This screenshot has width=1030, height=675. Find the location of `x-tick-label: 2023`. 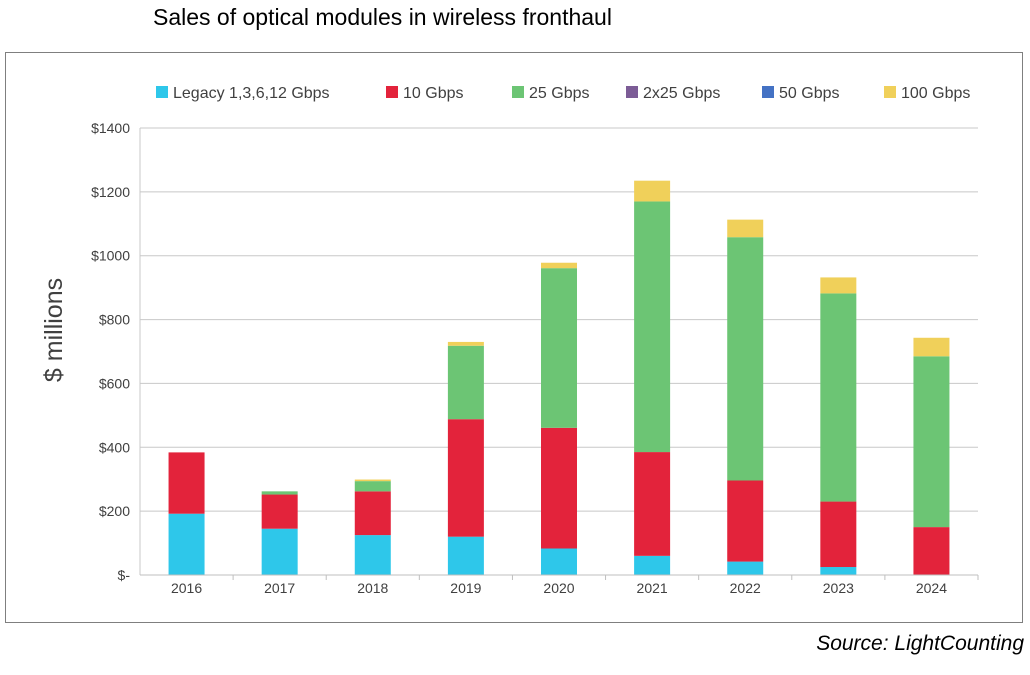

x-tick-label: 2023 is located at coordinates (838, 588).